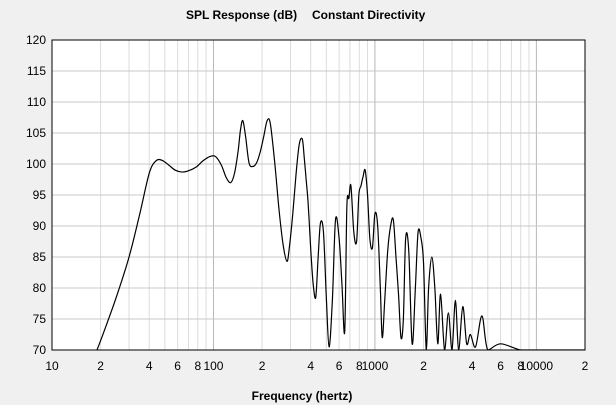  I want to click on y-tick-label: 85, so click(40, 257).